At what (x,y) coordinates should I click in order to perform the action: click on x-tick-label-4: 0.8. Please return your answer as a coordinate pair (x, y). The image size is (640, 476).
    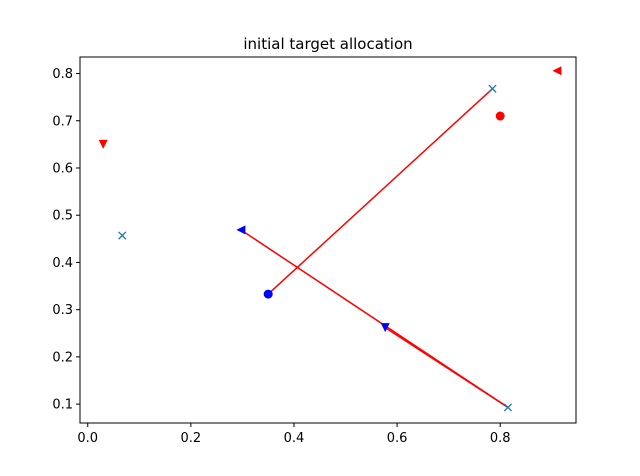
    Looking at the image, I should click on (500, 438).